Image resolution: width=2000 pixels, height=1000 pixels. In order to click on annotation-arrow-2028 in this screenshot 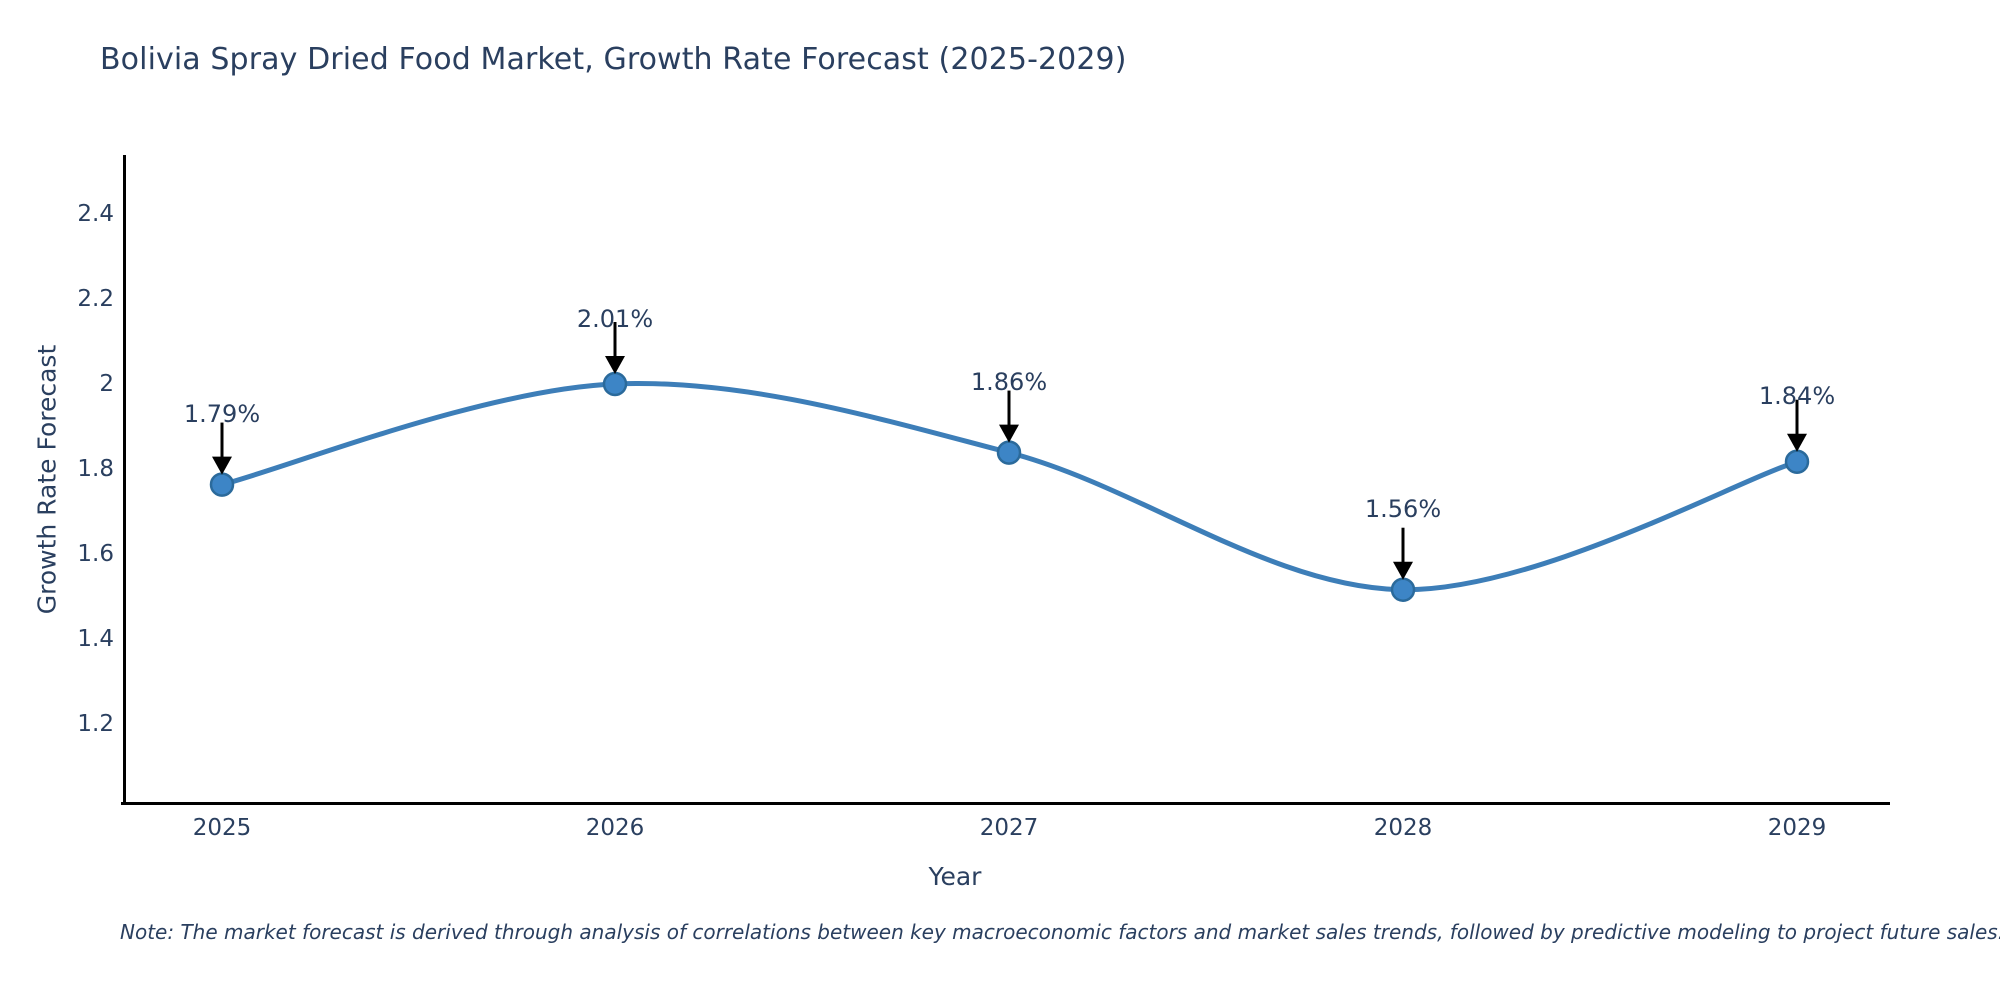, I will do `click(1403, 553)`.